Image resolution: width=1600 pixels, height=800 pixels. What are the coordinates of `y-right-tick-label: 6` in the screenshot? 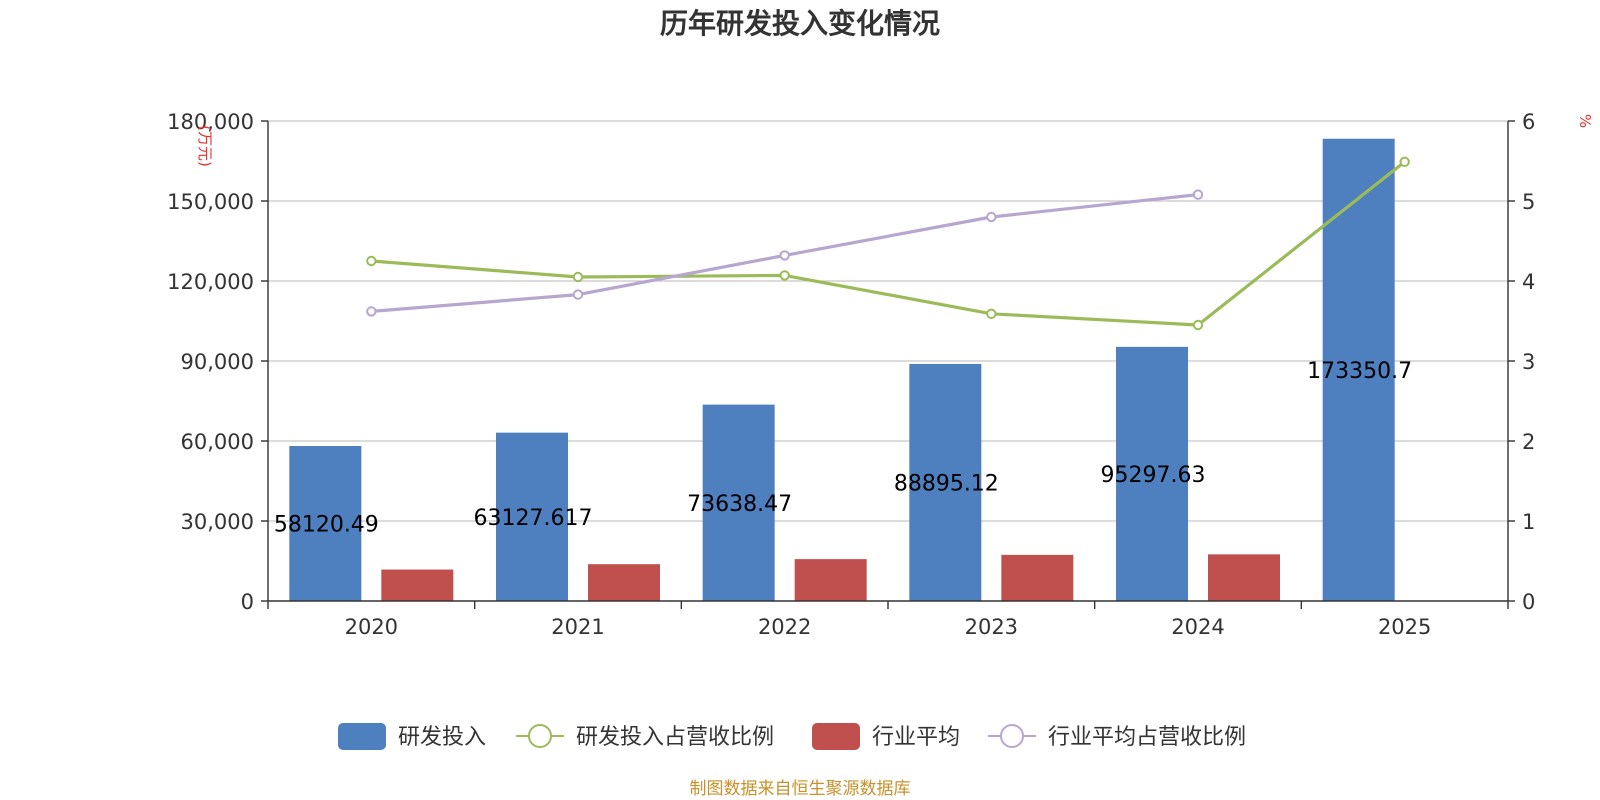 It's located at (1528, 122).